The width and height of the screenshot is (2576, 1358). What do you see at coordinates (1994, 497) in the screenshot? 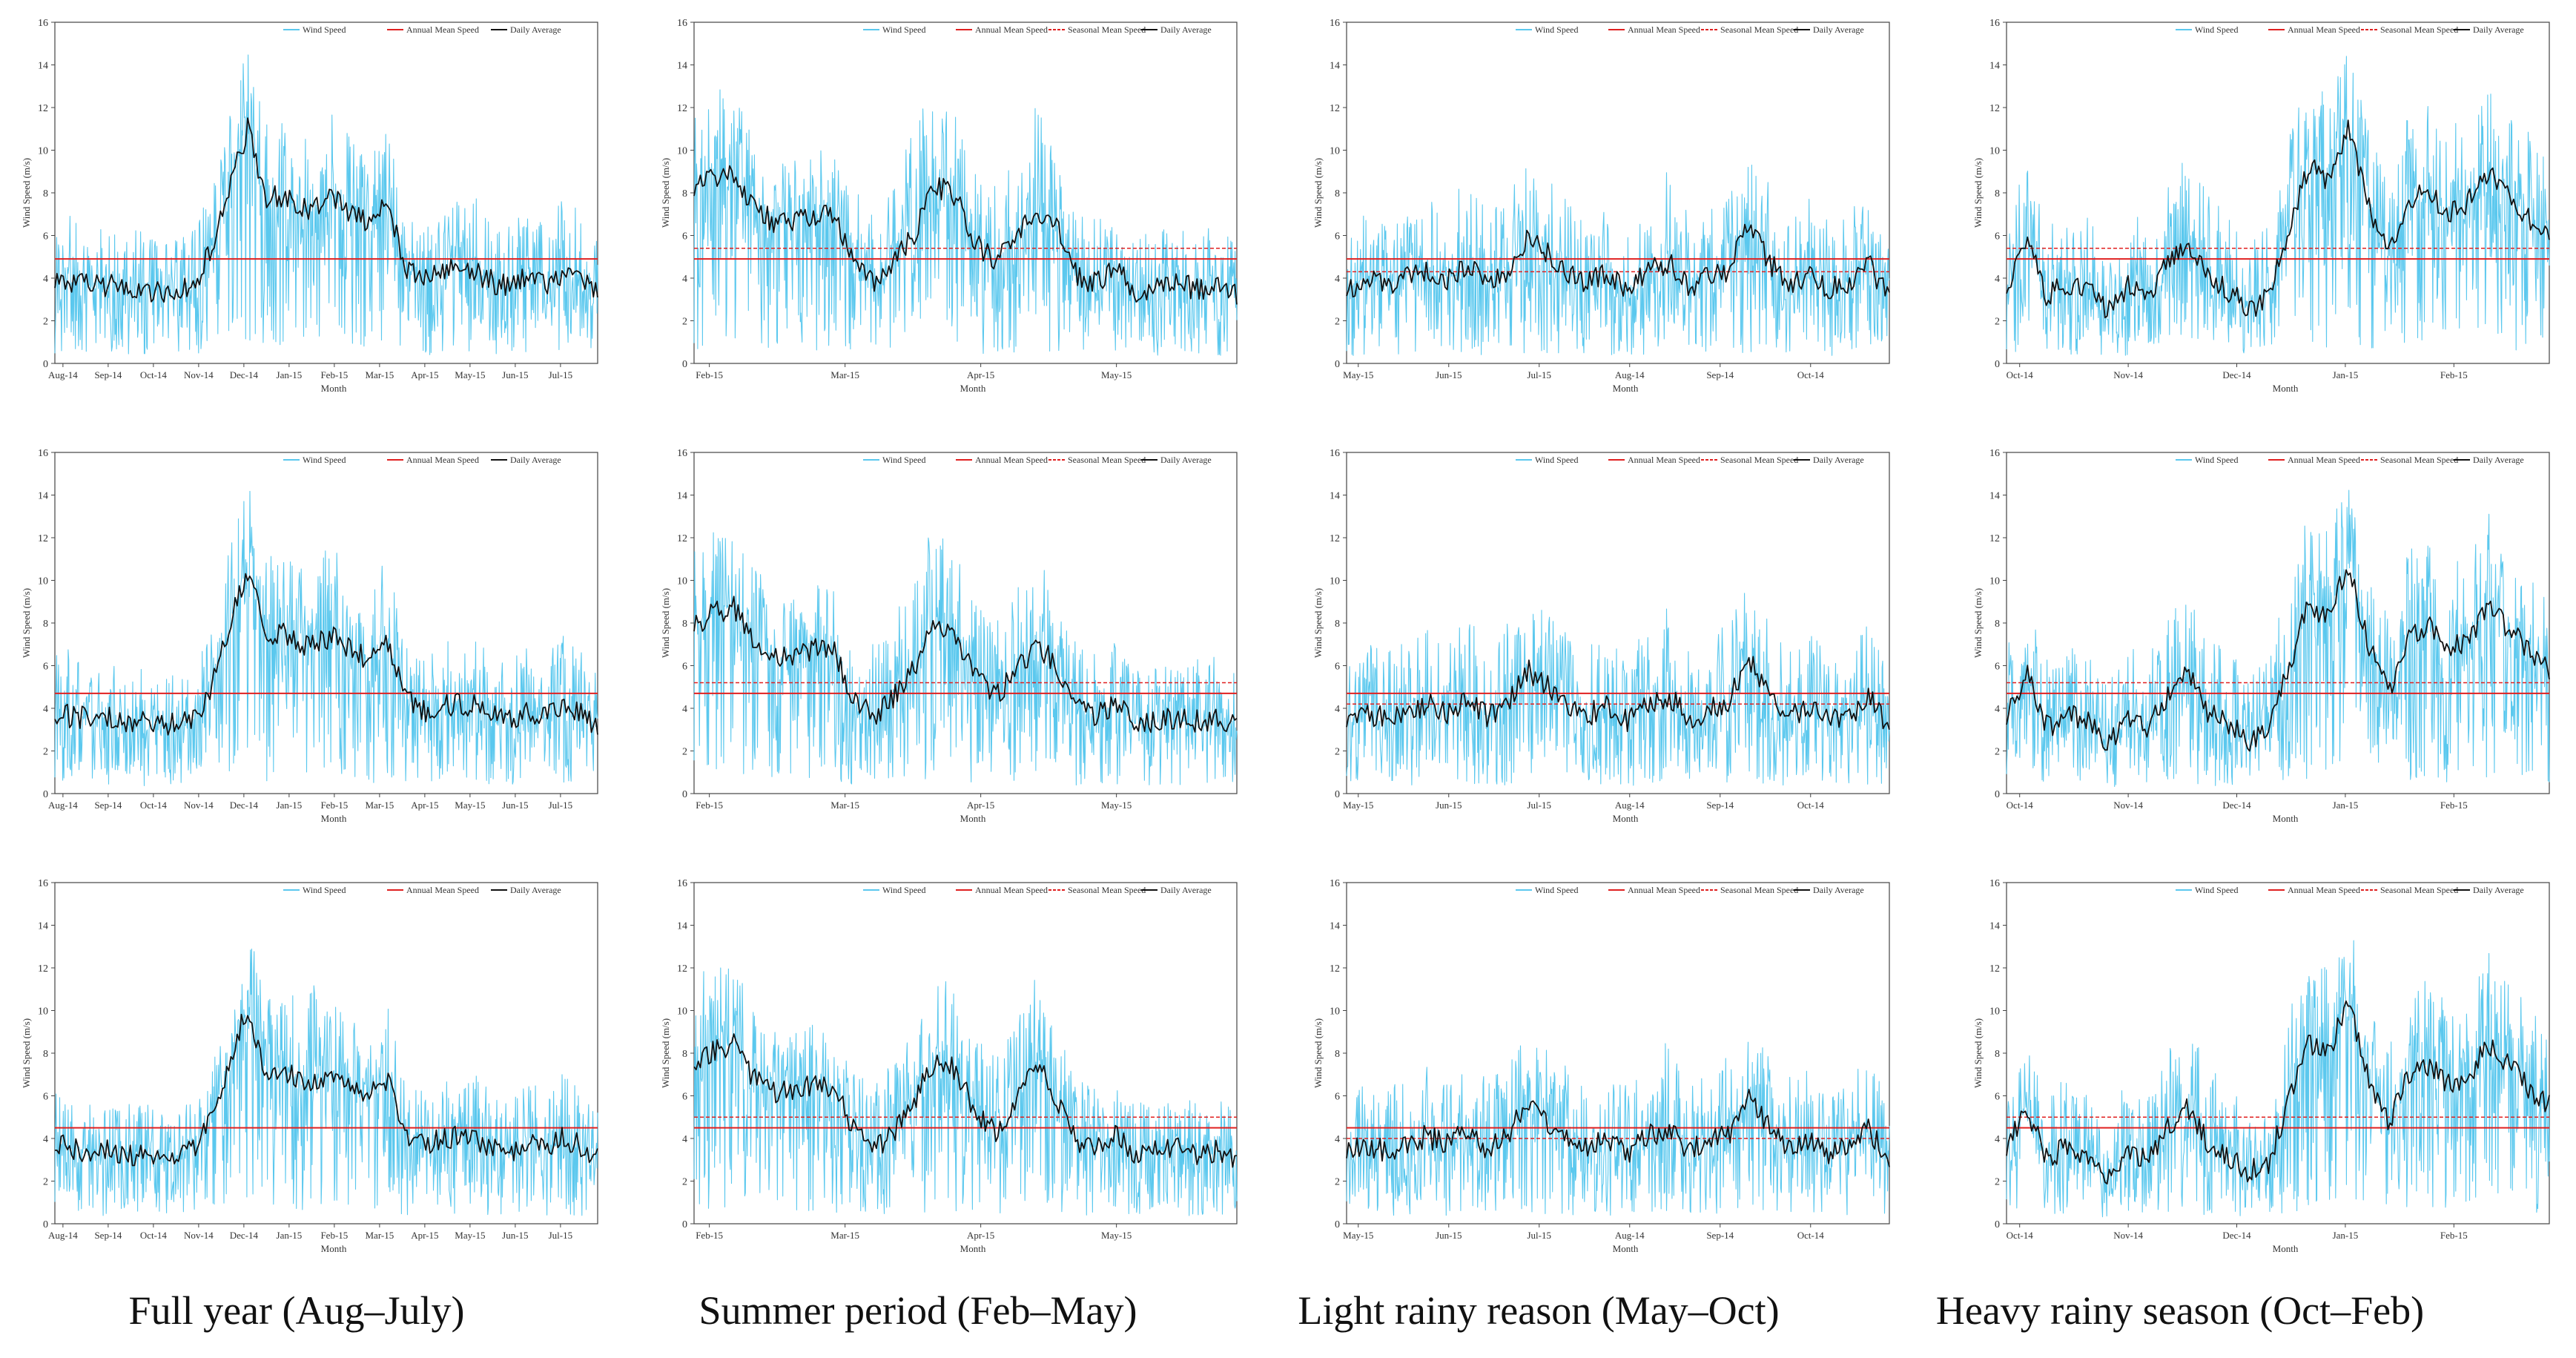
I see `y-tick-label: 14` at bounding box center [1994, 497].